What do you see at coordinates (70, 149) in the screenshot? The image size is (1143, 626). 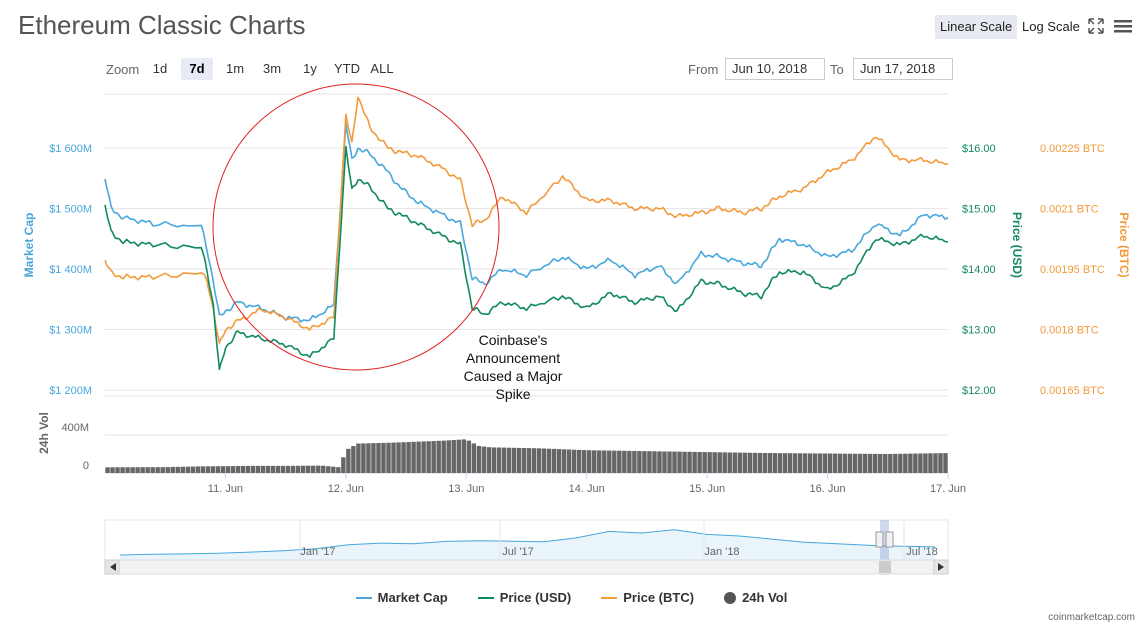 I see `market-cap-tick-label: $1 600M` at bounding box center [70, 149].